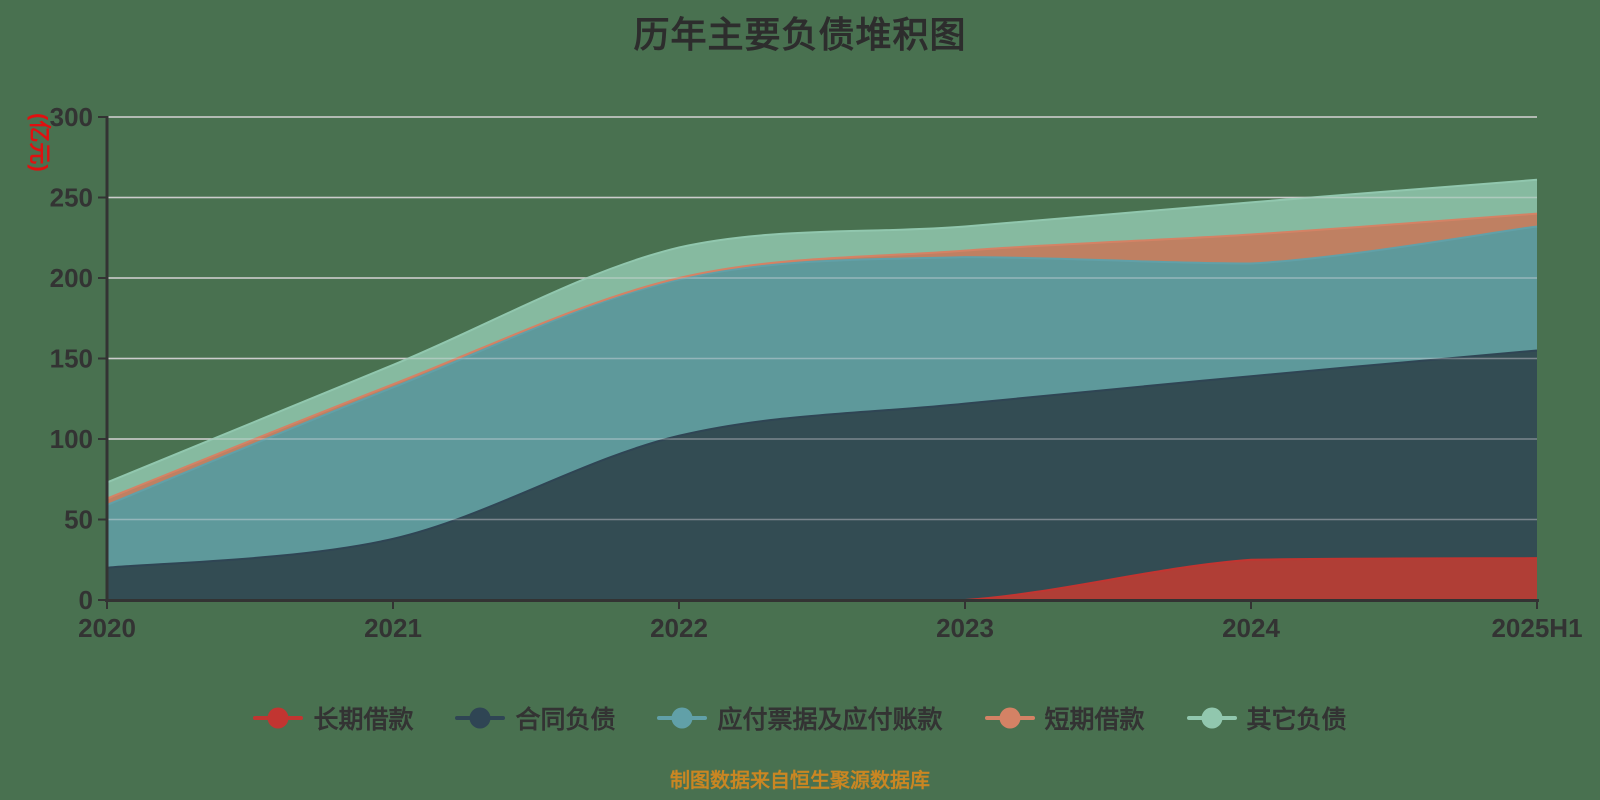 This screenshot has height=800, width=1600. I want to click on y-tick-label: 50, so click(78, 520).